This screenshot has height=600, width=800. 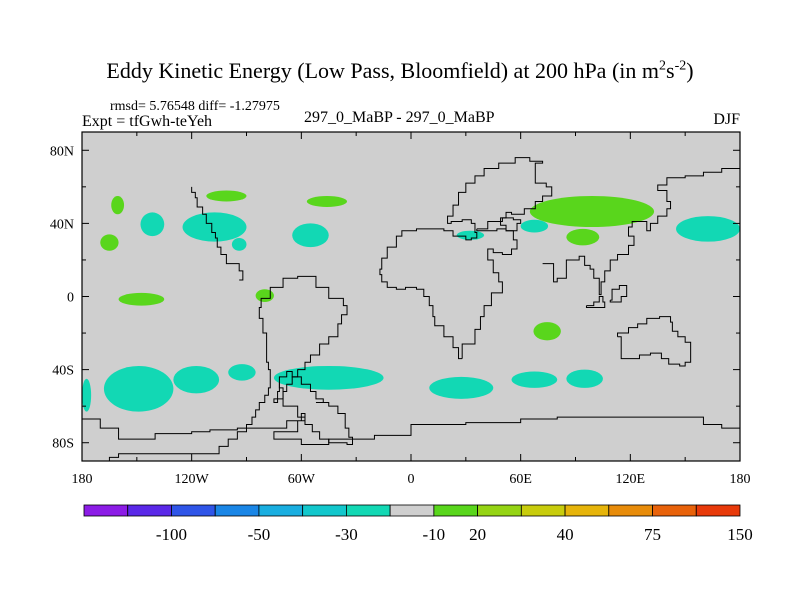 What do you see at coordinates (62, 297) in the screenshot?
I see `y-axis-labels: 80N 40N 0 40S 80S` at bounding box center [62, 297].